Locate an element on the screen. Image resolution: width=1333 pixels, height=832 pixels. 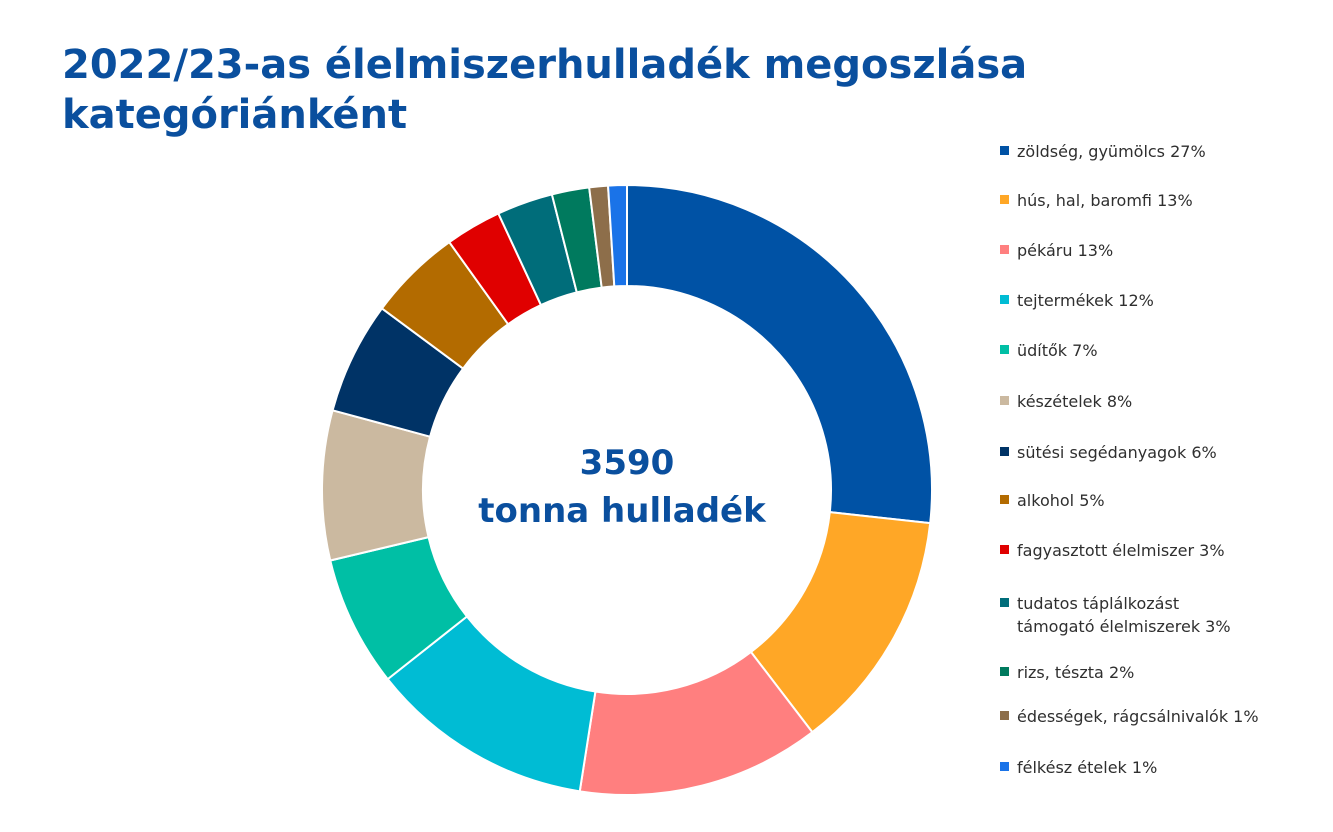
legend-label-1: hús, hal, baromfi 13% is located at coordinates (1105, 200).